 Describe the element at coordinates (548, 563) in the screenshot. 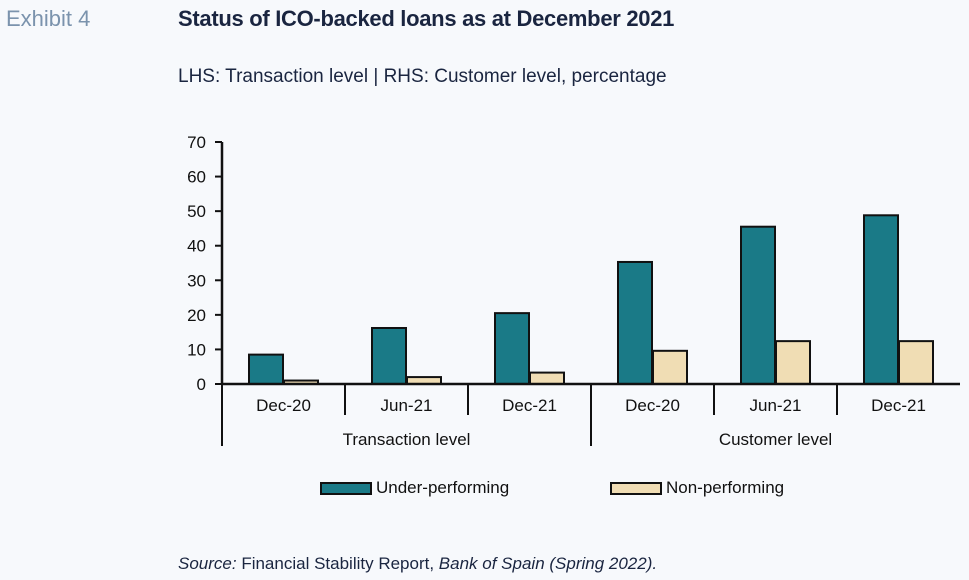

I see `source-publisher: Bank of Spain (Spring 2022).` at that location.